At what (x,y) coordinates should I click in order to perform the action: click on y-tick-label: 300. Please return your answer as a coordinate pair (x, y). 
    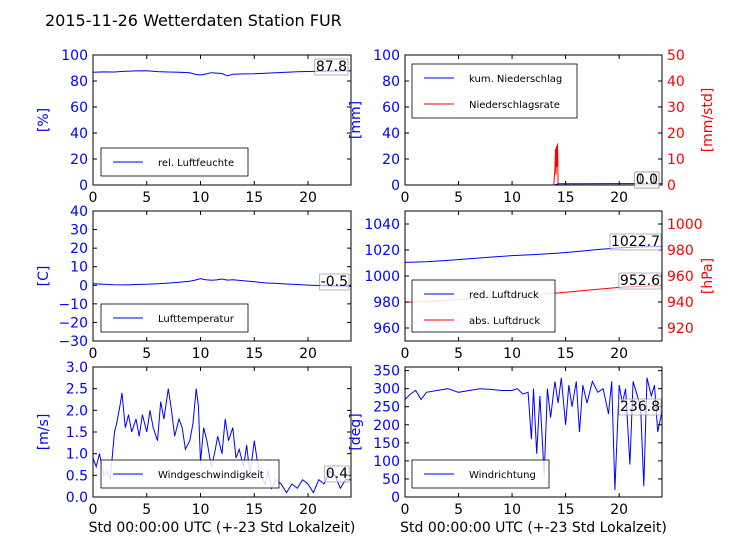
    Looking at the image, I should click on (386, 390).